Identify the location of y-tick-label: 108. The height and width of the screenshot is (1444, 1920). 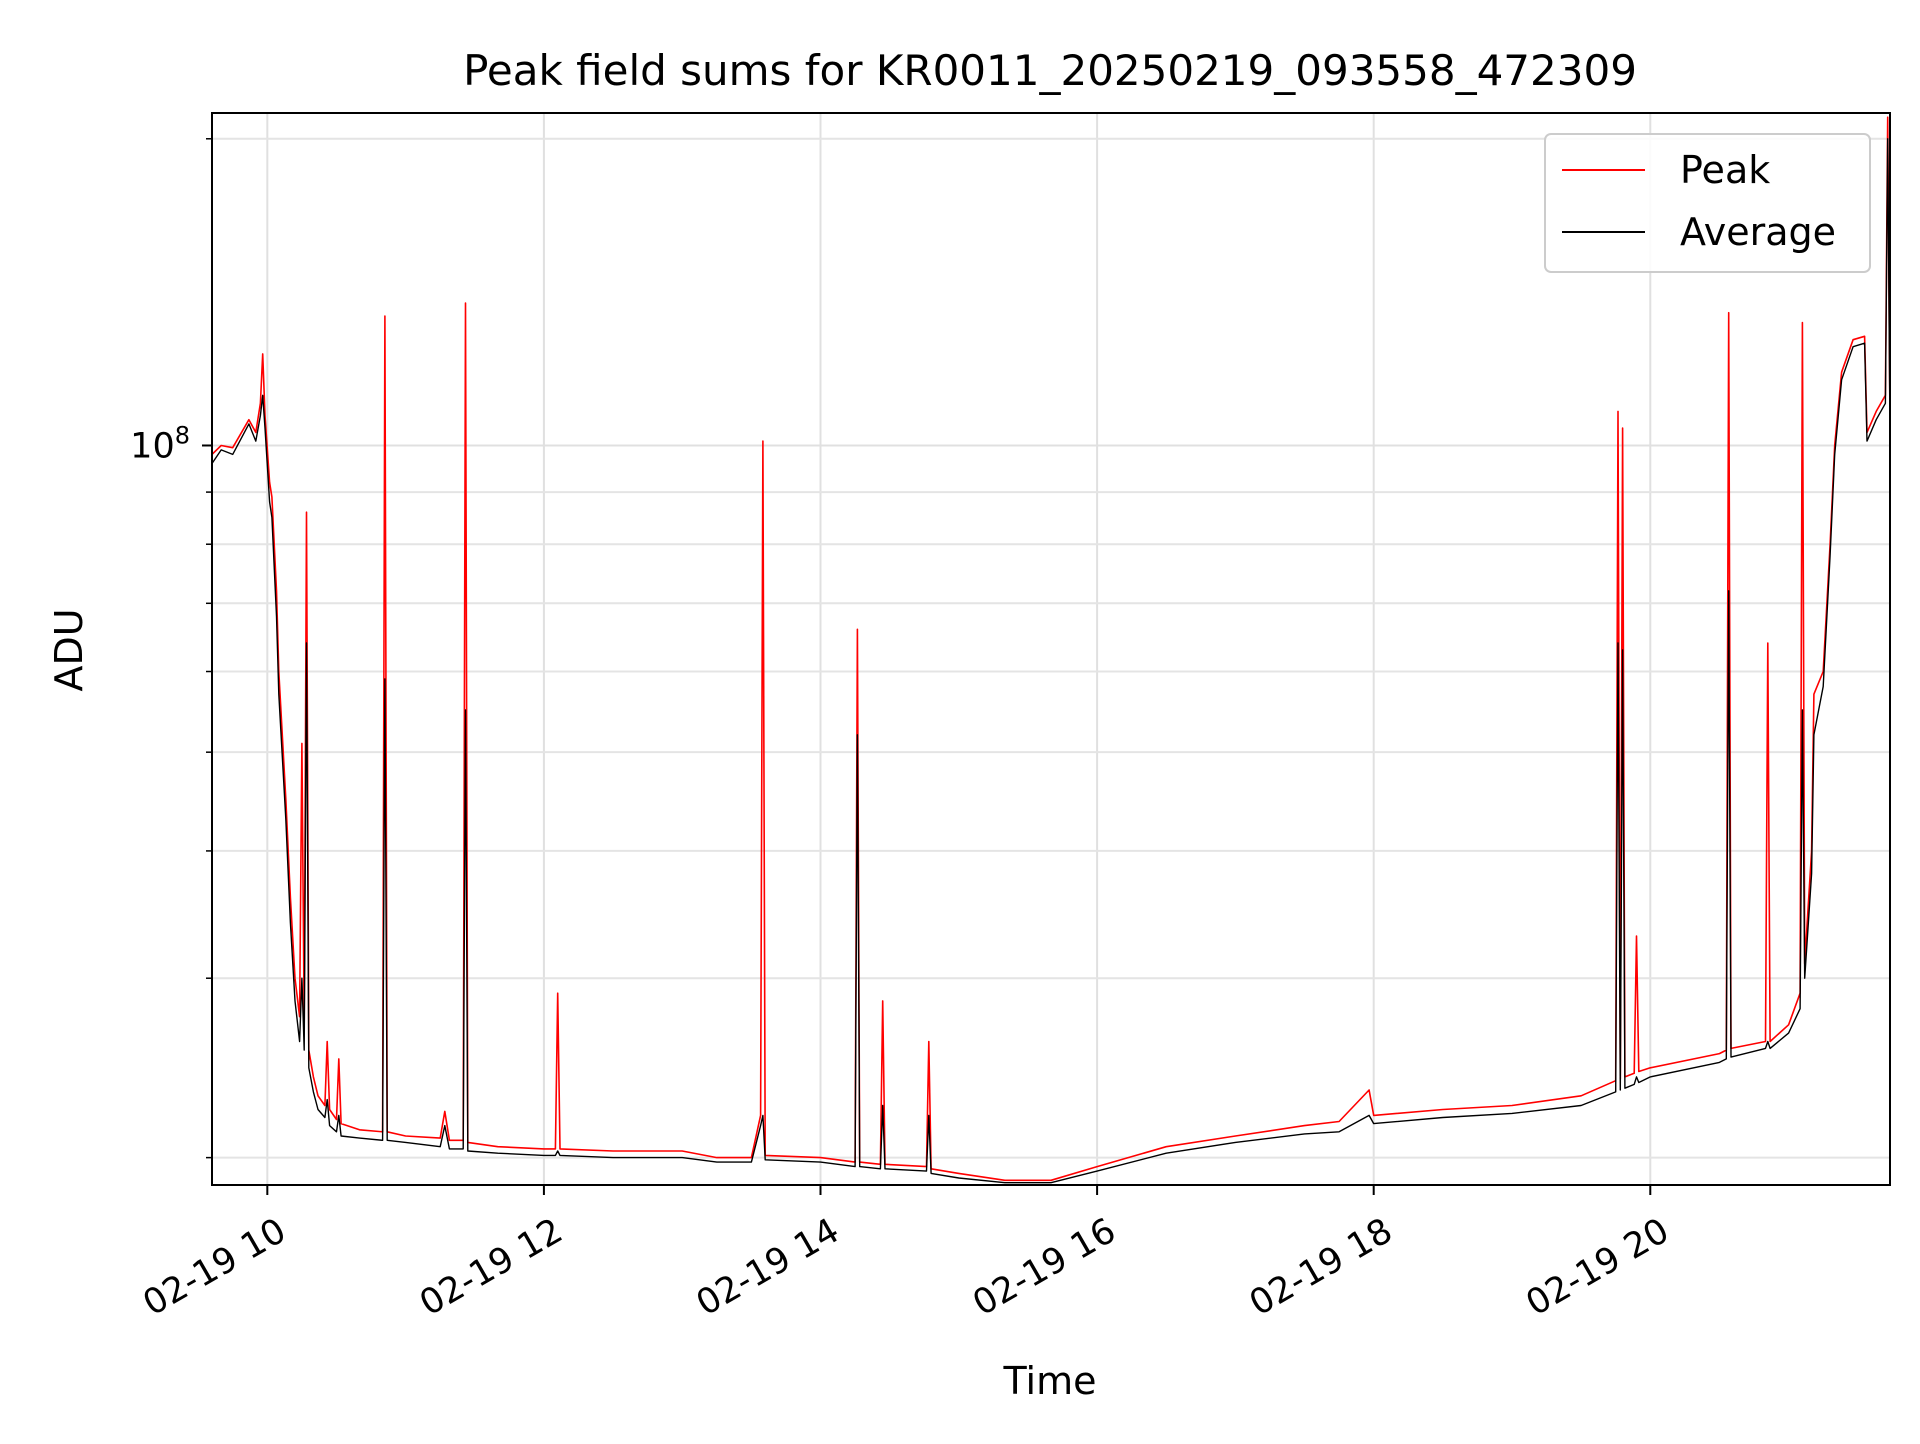
(160, 443).